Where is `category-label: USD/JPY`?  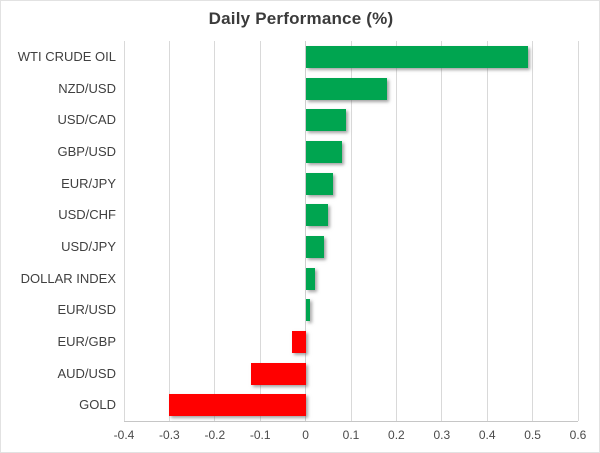
category-label: USD/JPY is located at coordinates (88, 246).